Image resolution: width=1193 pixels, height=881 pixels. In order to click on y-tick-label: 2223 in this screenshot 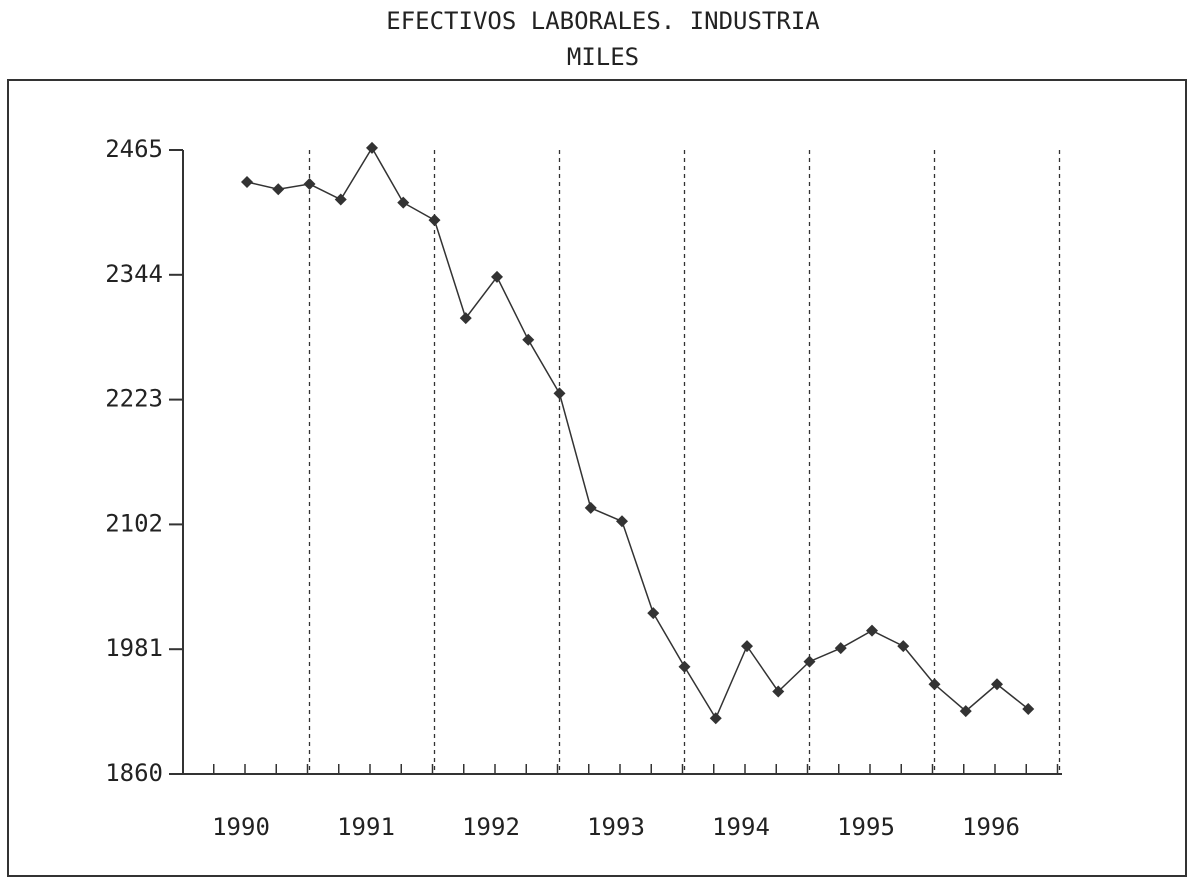, I will do `click(134, 399)`.